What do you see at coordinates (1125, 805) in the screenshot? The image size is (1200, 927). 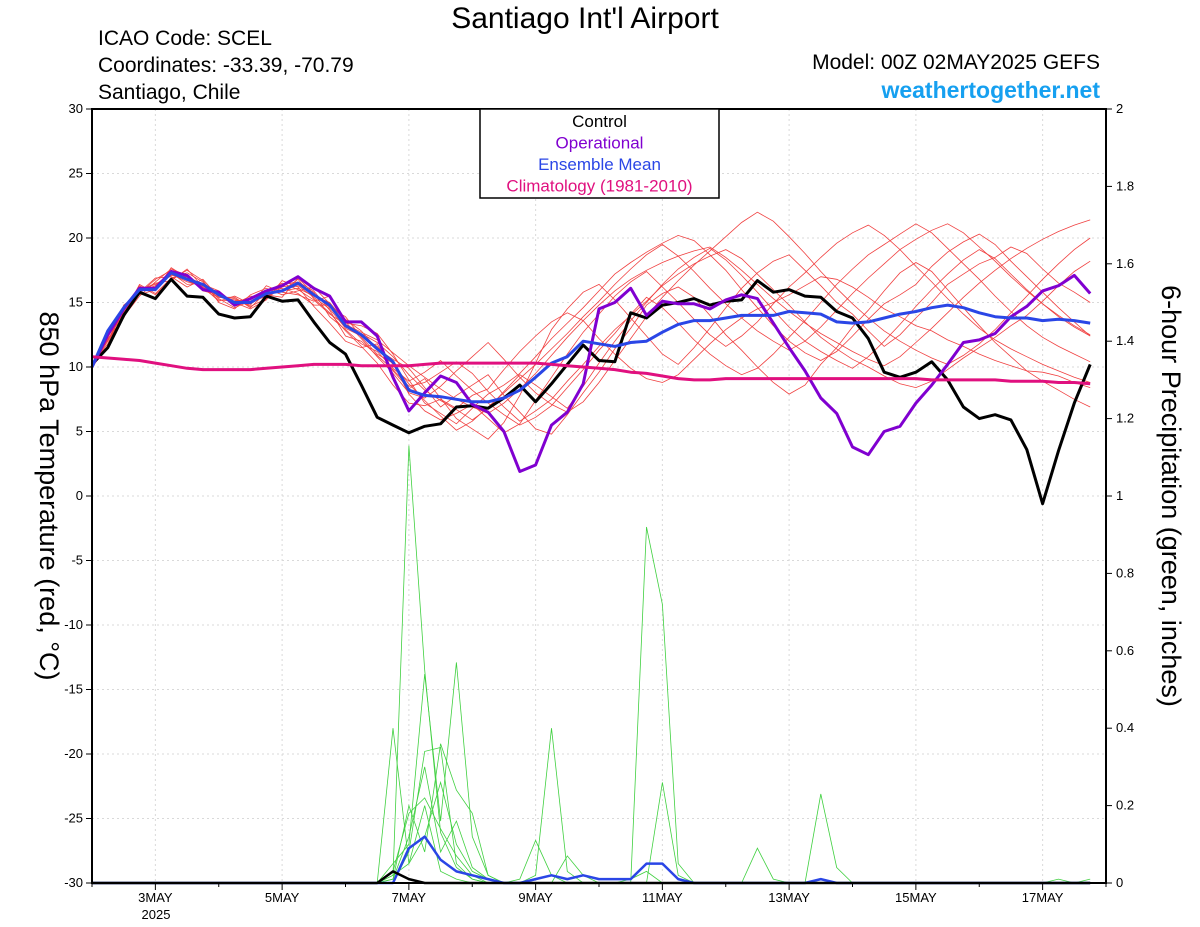 I see `y2-tick-label: 0.2` at bounding box center [1125, 805].